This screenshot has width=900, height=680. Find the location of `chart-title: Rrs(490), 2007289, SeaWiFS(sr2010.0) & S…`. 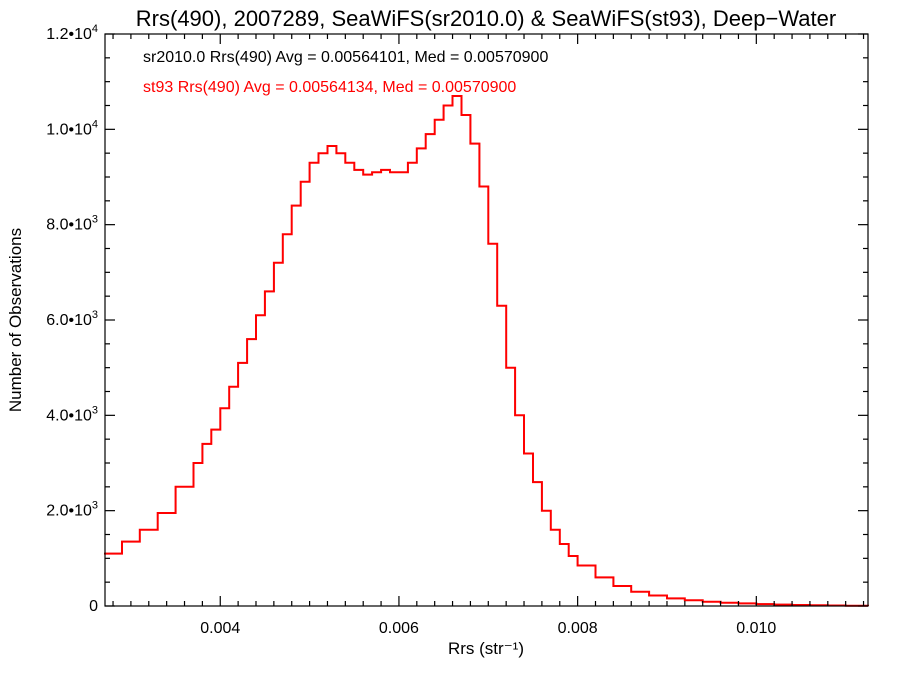

chart-title: Rrs(490), 2007289, SeaWiFS(sr2010.0) & S… is located at coordinates (486, 18).